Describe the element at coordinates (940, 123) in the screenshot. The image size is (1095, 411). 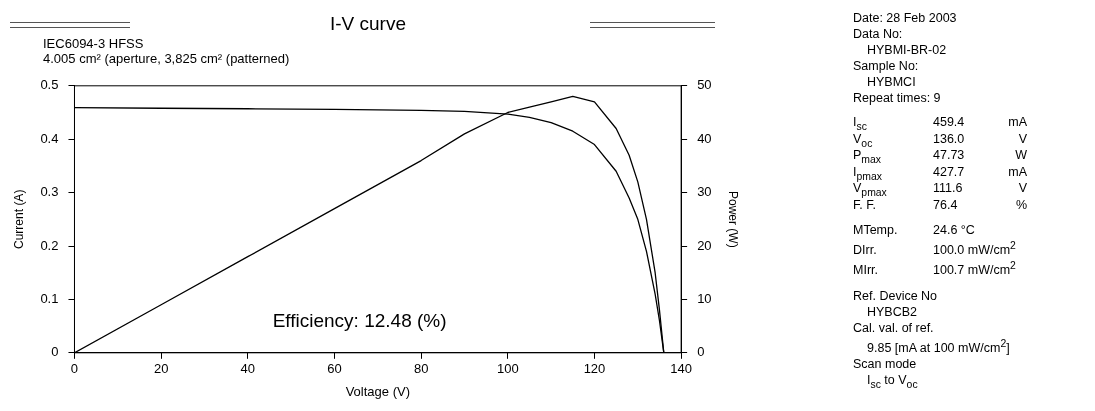
I see `text: I$_{sc}$ 459.4 mA` at that location.